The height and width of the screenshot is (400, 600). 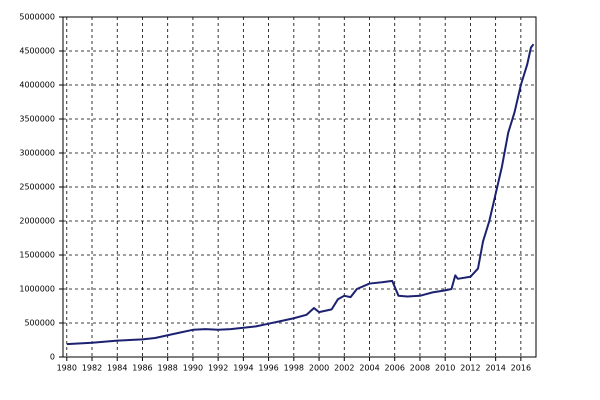 What do you see at coordinates (37, 51) in the screenshot?
I see `y-tick-label: 4500000` at bounding box center [37, 51].